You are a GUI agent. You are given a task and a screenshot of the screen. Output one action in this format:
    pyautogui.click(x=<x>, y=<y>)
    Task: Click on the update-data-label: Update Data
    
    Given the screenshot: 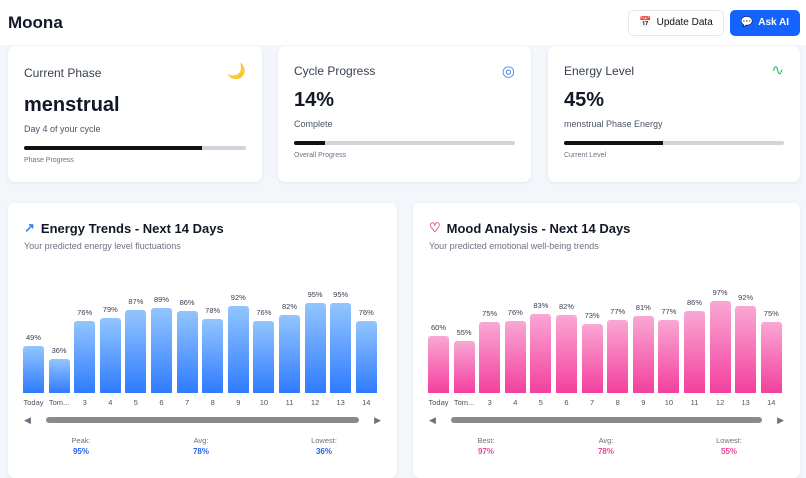 What is the action you would take?
    pyautogui.click(x=684, y=22)
    